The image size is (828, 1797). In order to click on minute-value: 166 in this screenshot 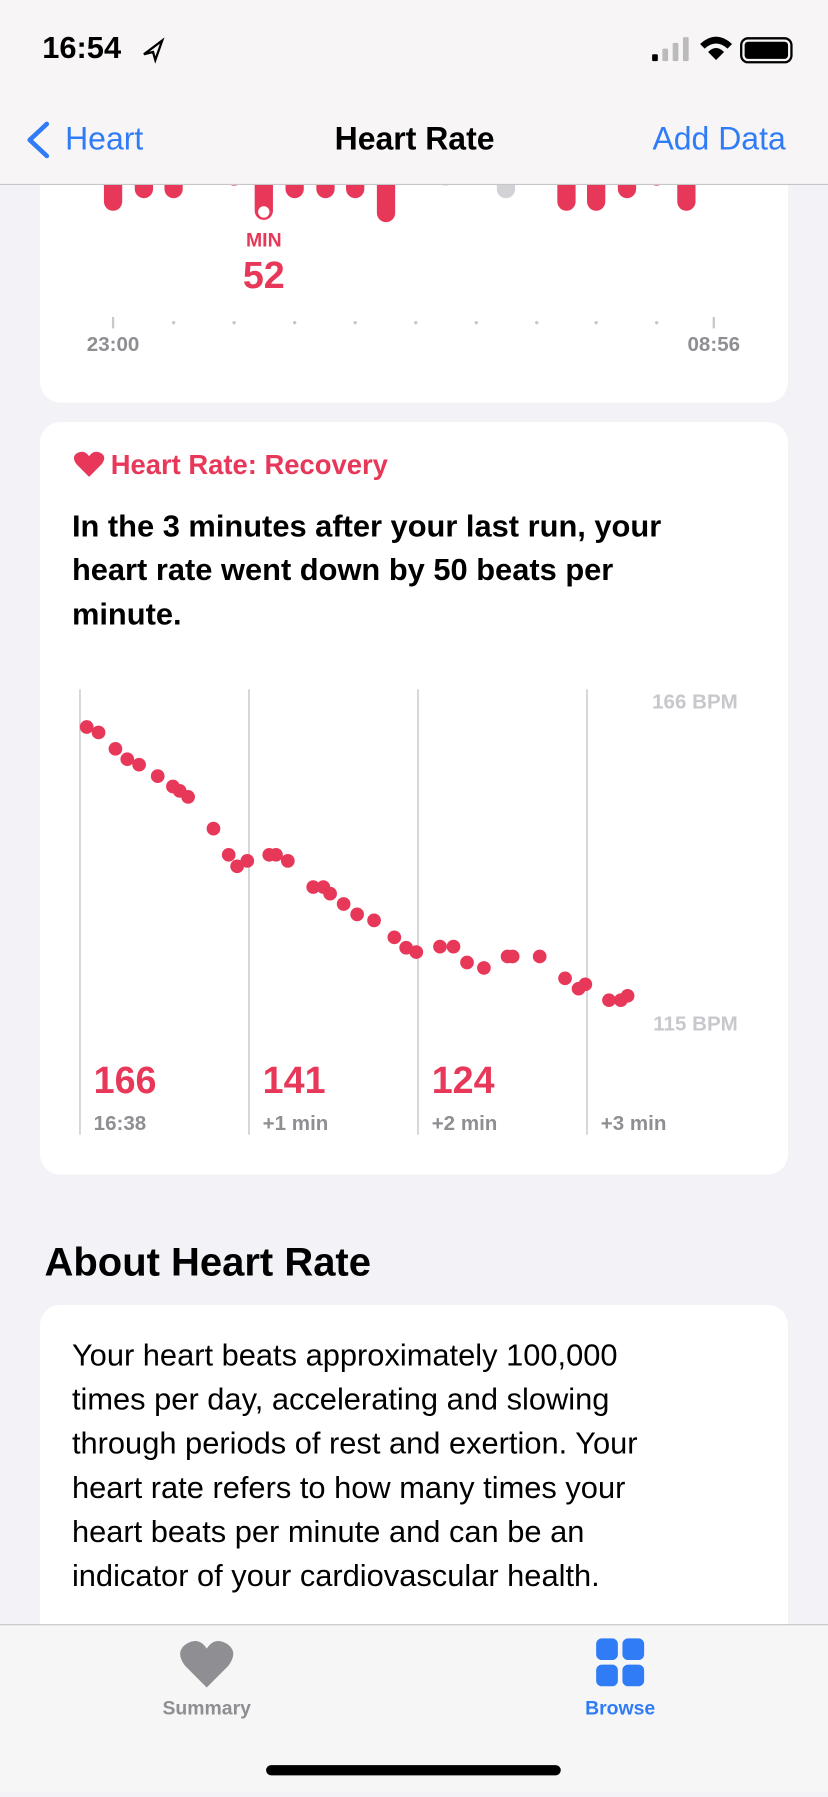, I will do `click(125, 1080)`.